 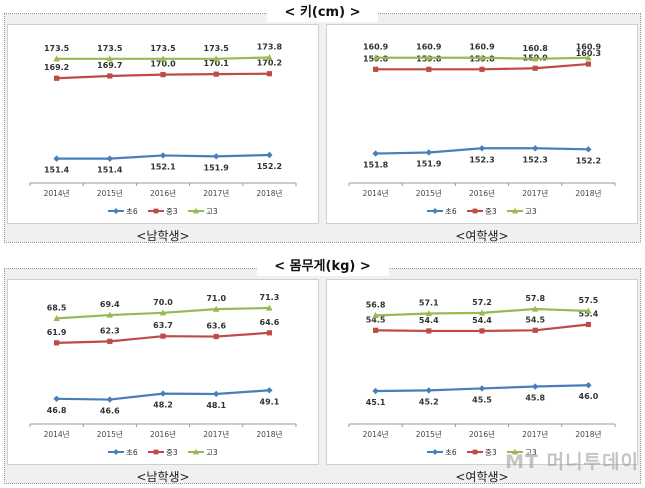 What do you see at coordinates (163, 325) in the screenshot?
I see `data-label: 63.7` at bounding box center [163, 325].